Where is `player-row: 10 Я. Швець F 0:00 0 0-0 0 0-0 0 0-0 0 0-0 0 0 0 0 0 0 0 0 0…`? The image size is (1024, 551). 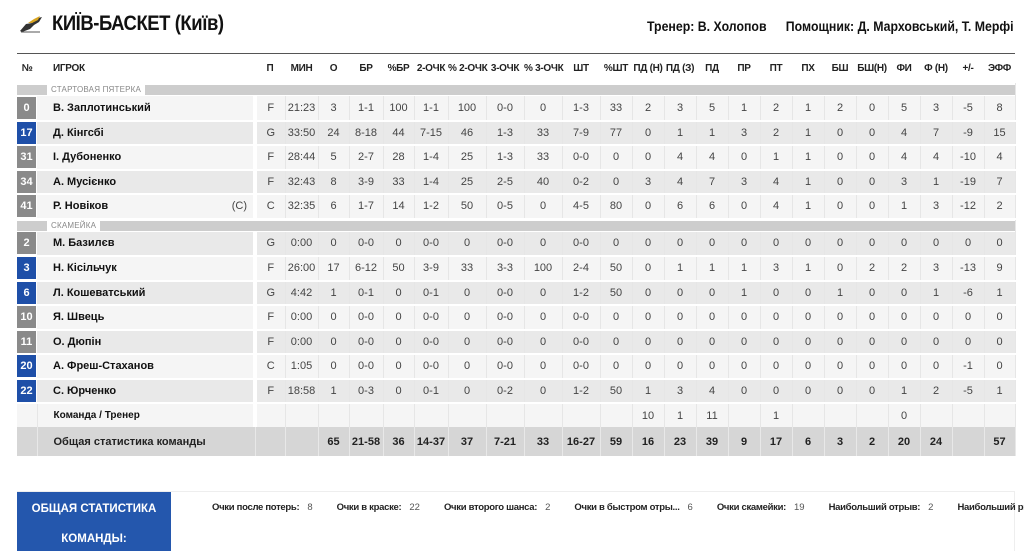 player-row: 10 Я. Швець F 0:00 0 0-0 0 0-0 0 0-0 0 0-0 0 0 0 0 0 0 0 0 0… is located at coordinates (516, 318).